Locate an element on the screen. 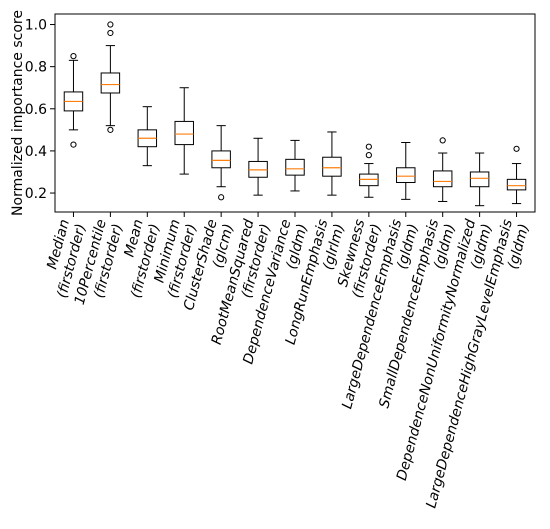  y-tick-label: 0.2 is located at coordinates (36, 194).